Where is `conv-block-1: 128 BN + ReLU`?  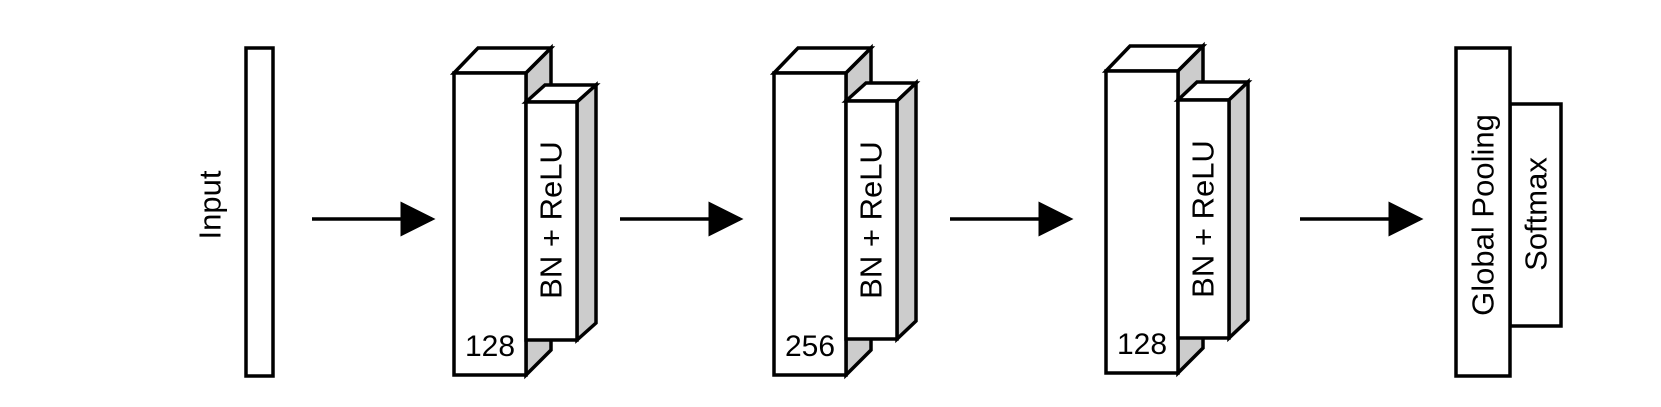
conv-block-1: 128 BN + ReLU is located at coordinates (525, 211).